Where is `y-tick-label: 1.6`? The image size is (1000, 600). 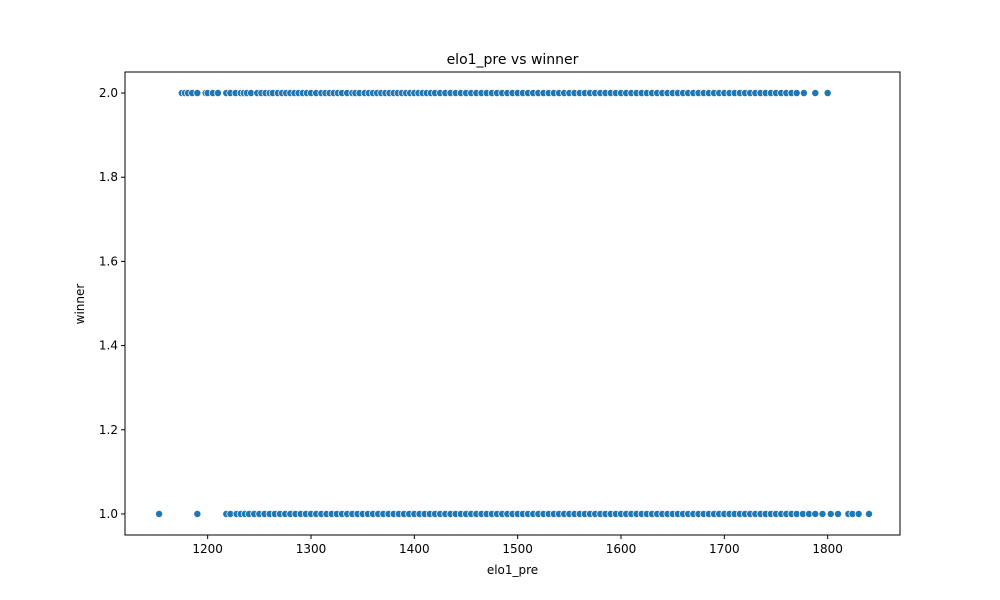 y-tick-label: 1.6 is located at coordinates (108, 261).